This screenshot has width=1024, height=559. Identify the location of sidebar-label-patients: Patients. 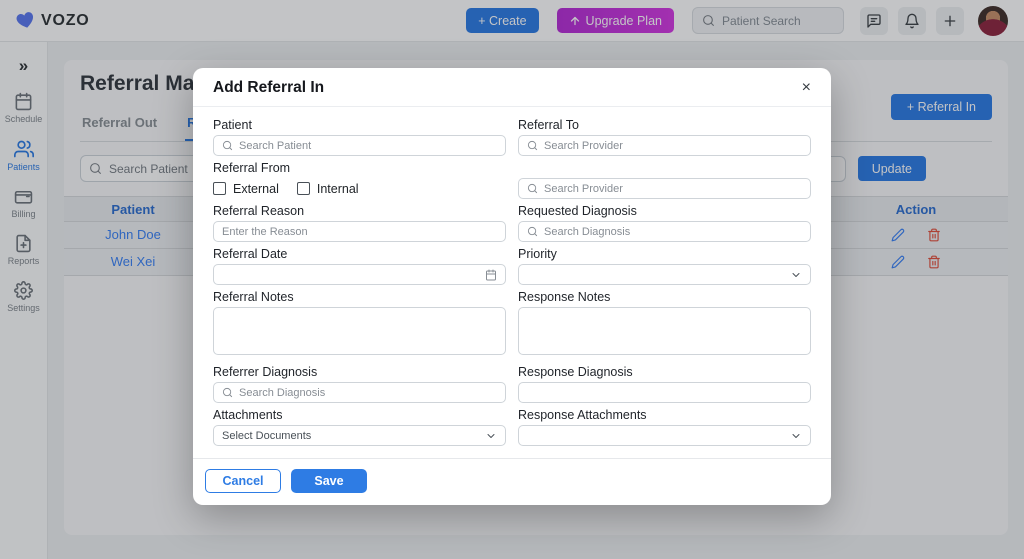
(23, 167).